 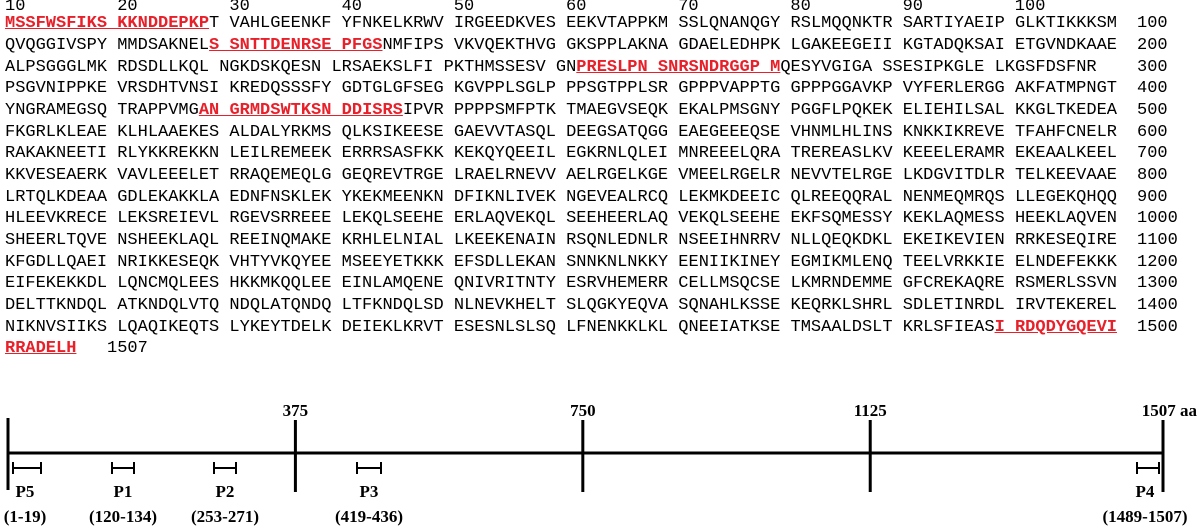 What do you see at coordinates (123, 491) in the screenshot?
I see `peptide-name: P1` at bounding box center [123, 491].